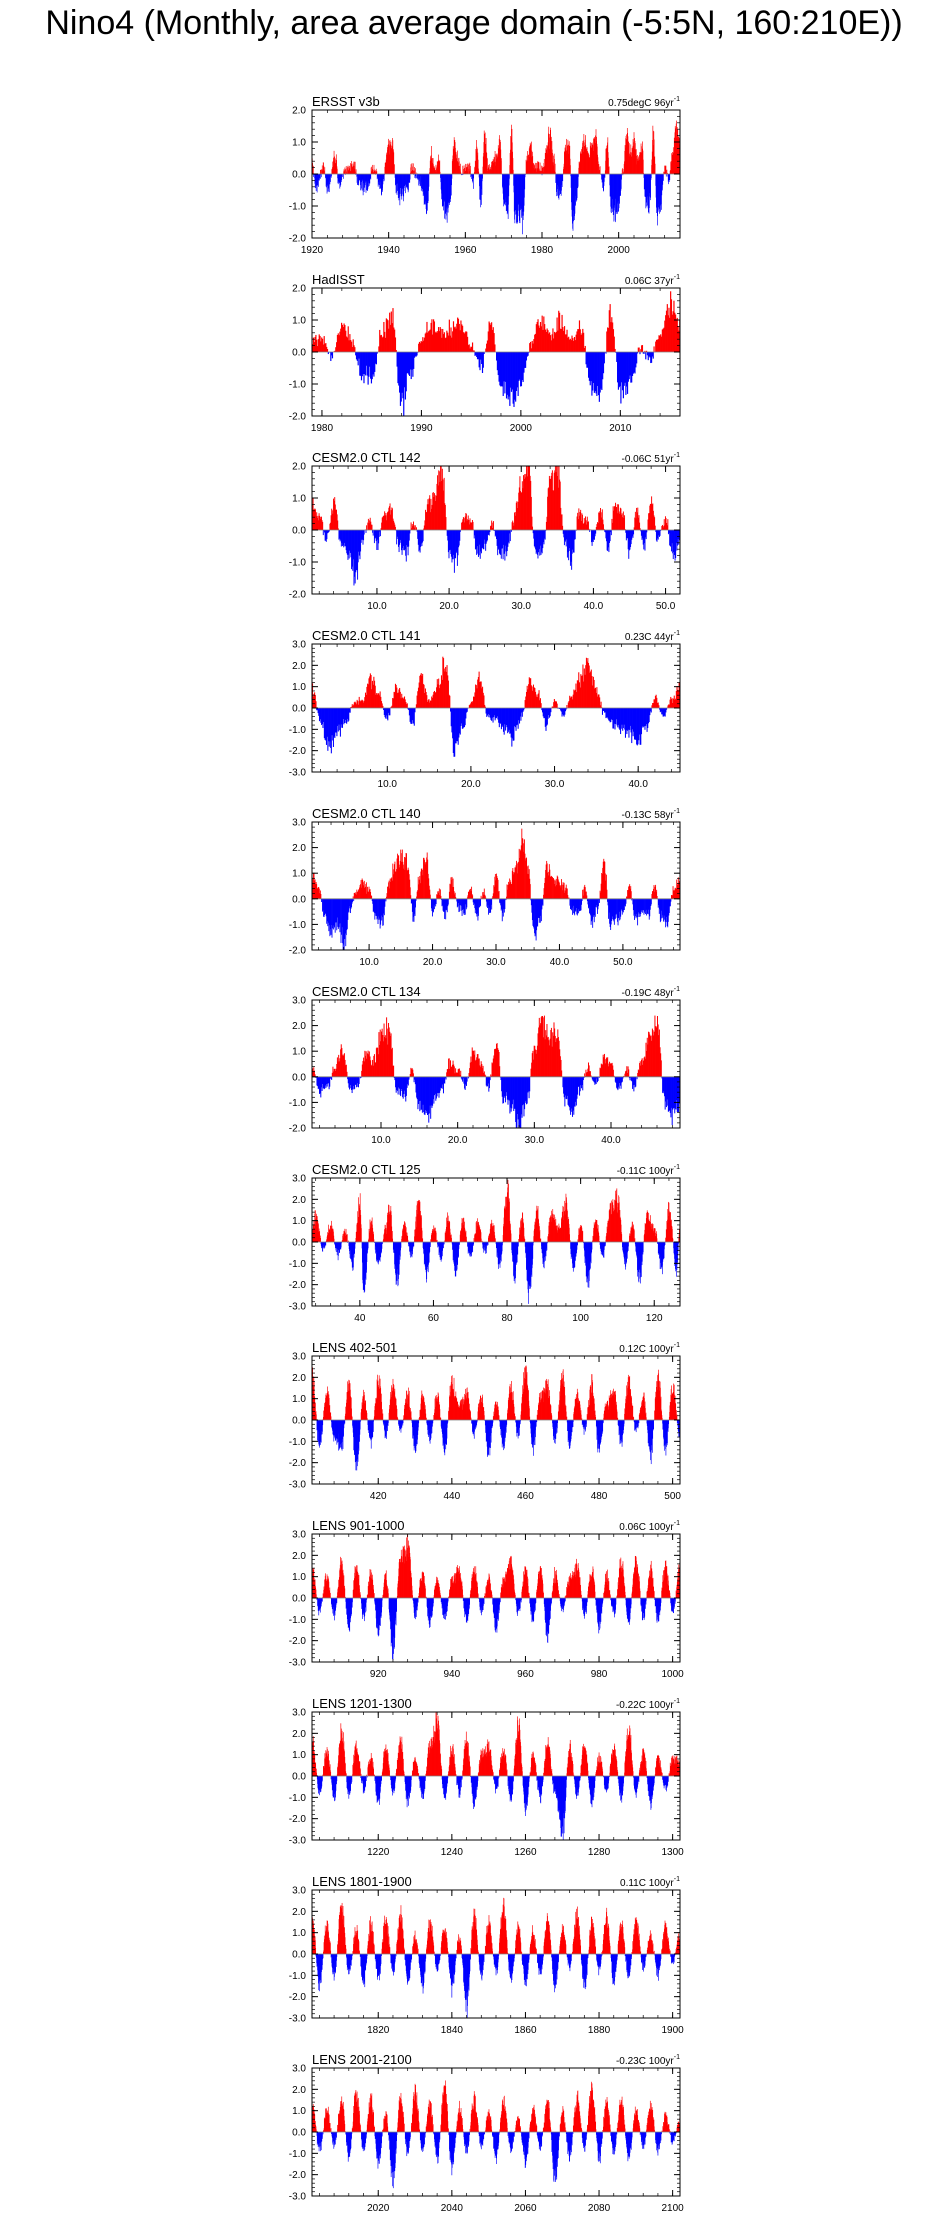  I want to click on y-tick-label: 2.0, so click(299, 111).